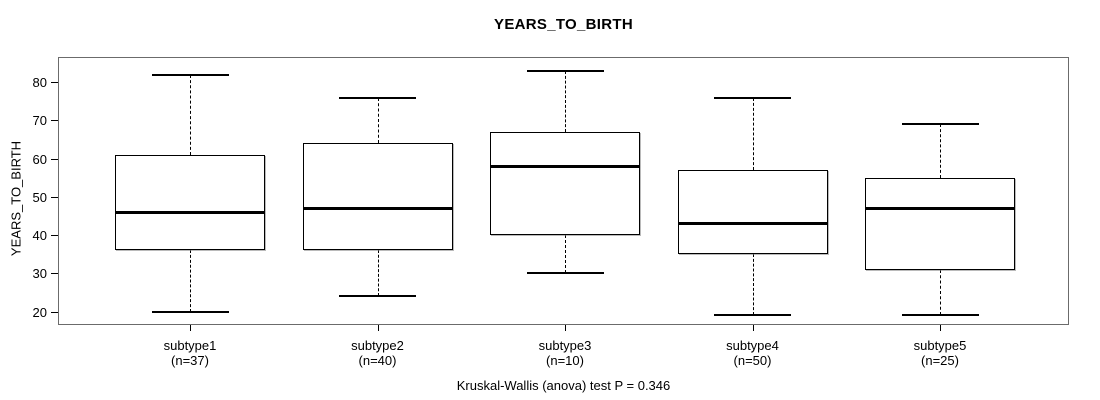 This screenshot has height=400, width=1100. Describe the element at coordinates (377, 197) in the screenshot. I see `box-subtype2` at that location.